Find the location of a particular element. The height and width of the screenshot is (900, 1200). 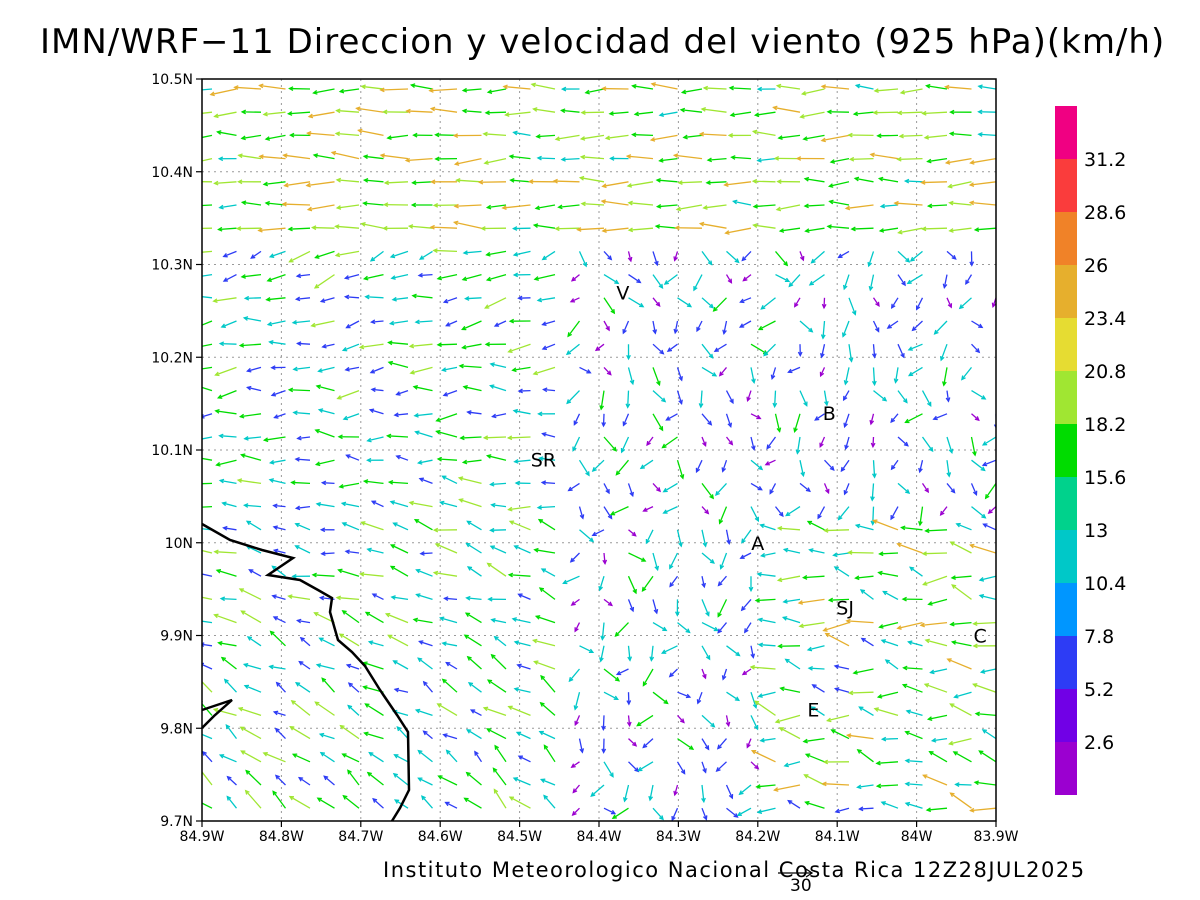

colorbar-label: 15.6 is located at coordinates (1105, 478).